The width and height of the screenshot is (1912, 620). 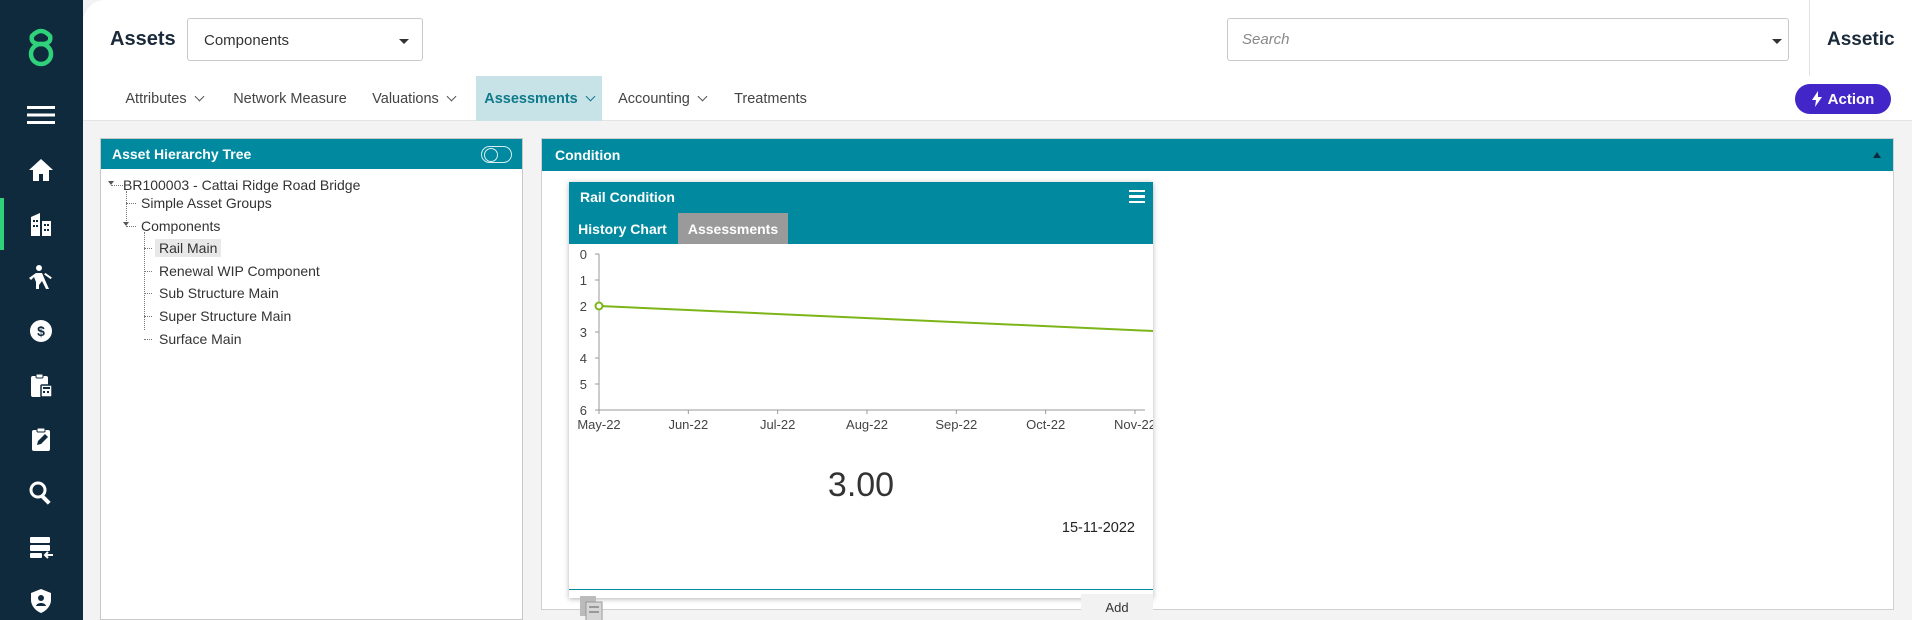 I want to click on x-tick-label: Sep-22, so click(x=956, y=424).